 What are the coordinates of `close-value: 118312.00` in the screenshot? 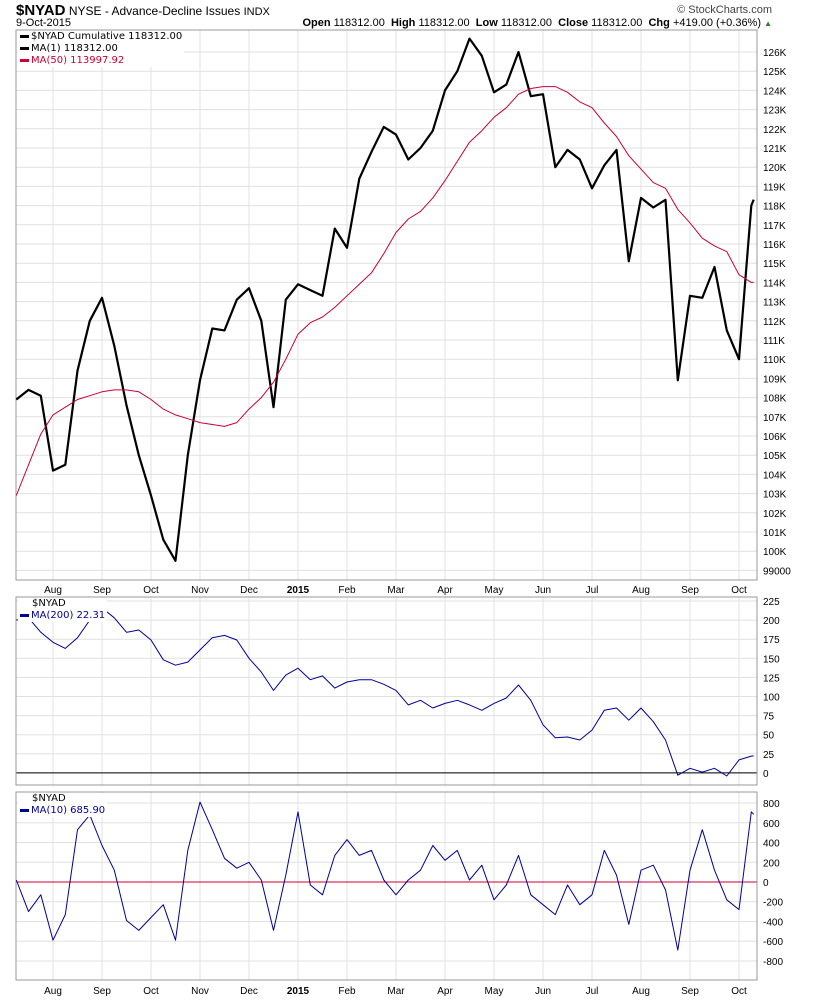 It's located at (617, 23).